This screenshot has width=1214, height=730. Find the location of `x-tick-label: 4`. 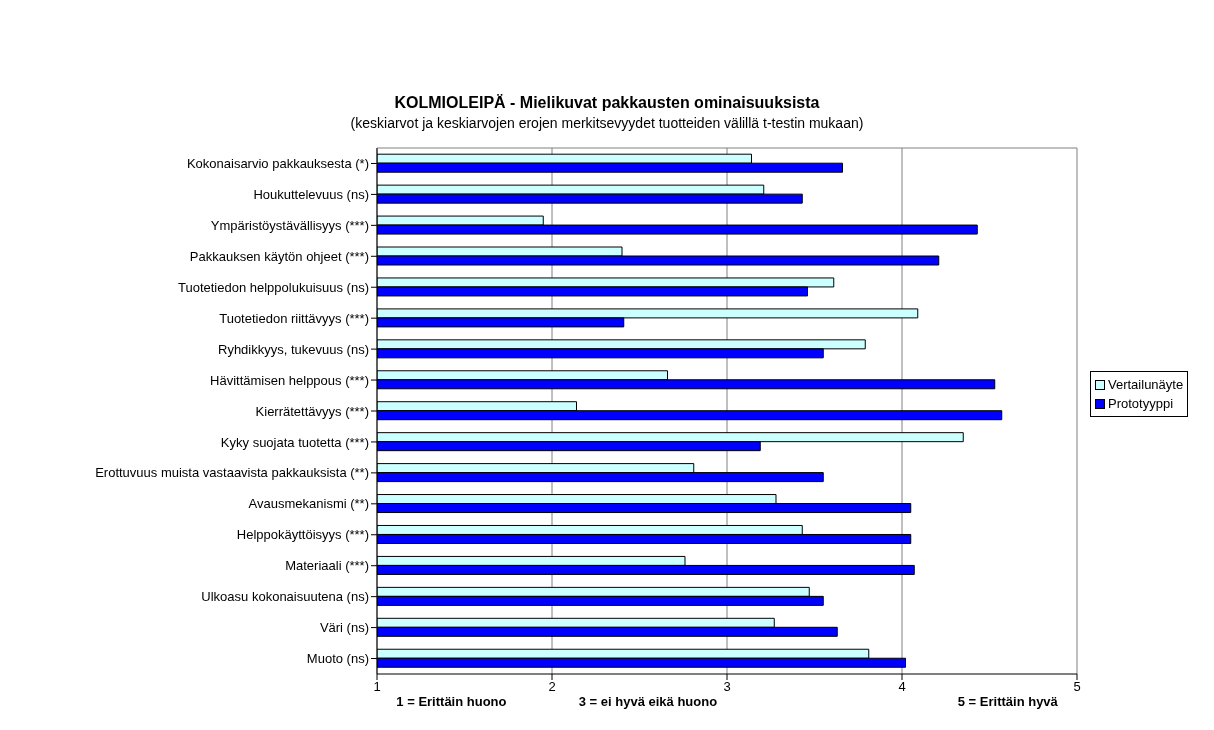

x-tick-label: 4 is located at coordinates (902, 687).